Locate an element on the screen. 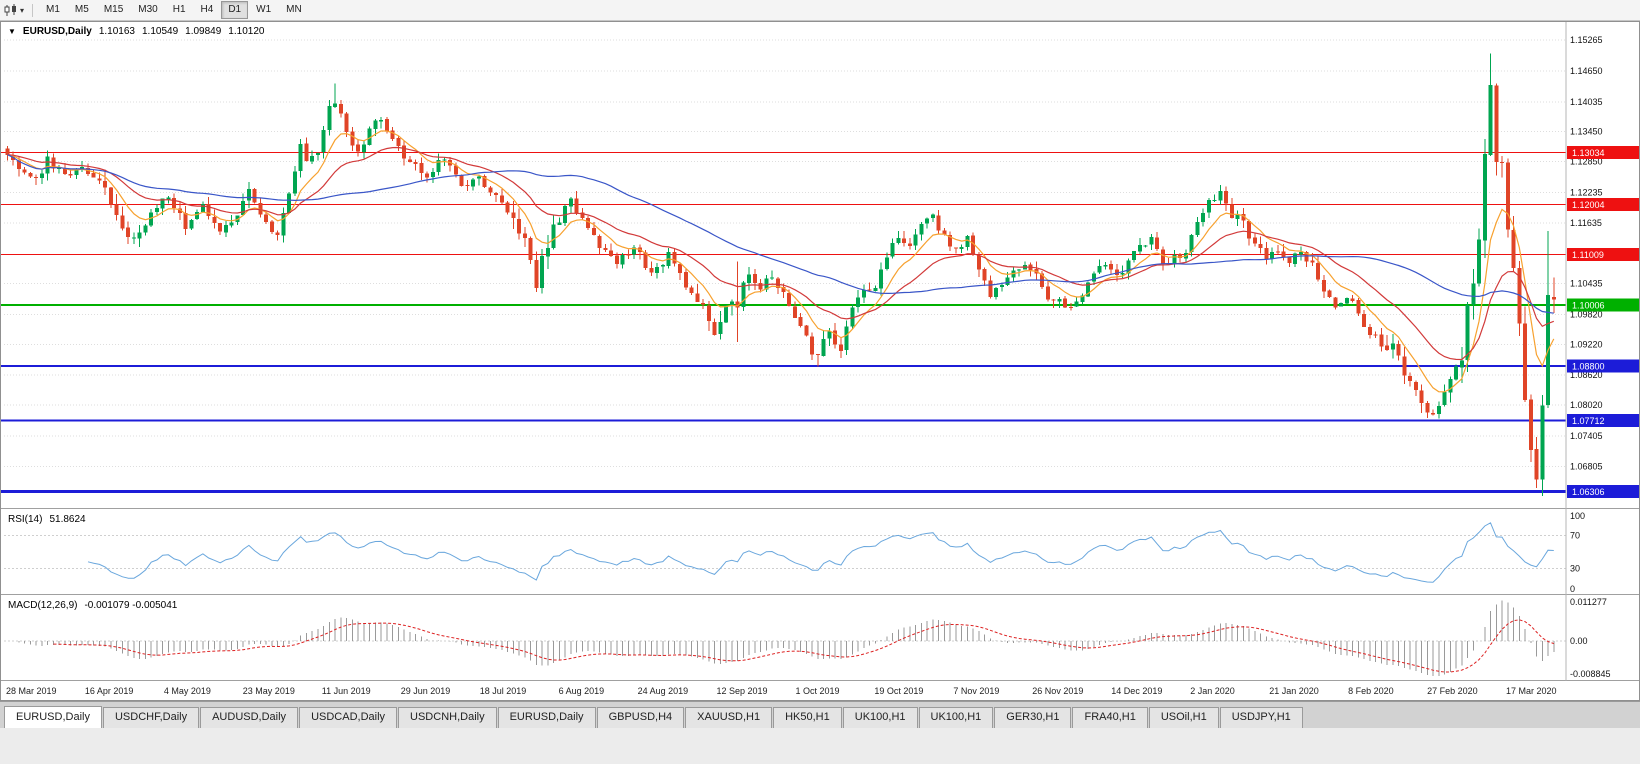  rsi-scale-label: 30 is located at coordinates (1575, 568).